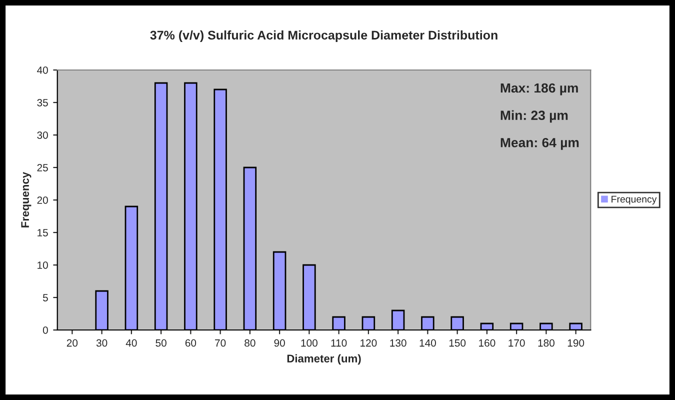 This screenshot has width=675, height=400. I want to click on y-tick-label: 30, so click(42, 135).